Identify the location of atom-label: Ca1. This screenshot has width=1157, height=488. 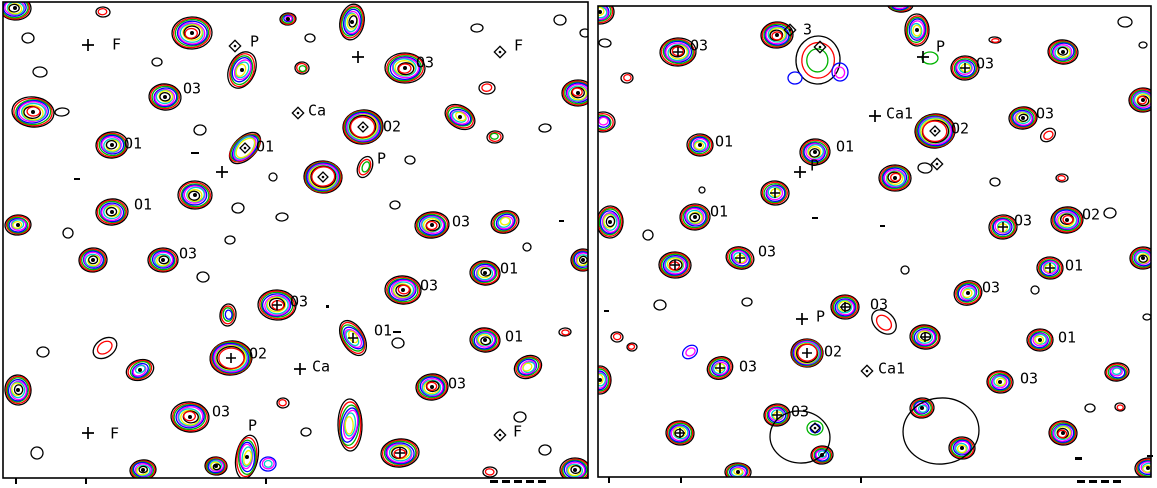
(891, 369).